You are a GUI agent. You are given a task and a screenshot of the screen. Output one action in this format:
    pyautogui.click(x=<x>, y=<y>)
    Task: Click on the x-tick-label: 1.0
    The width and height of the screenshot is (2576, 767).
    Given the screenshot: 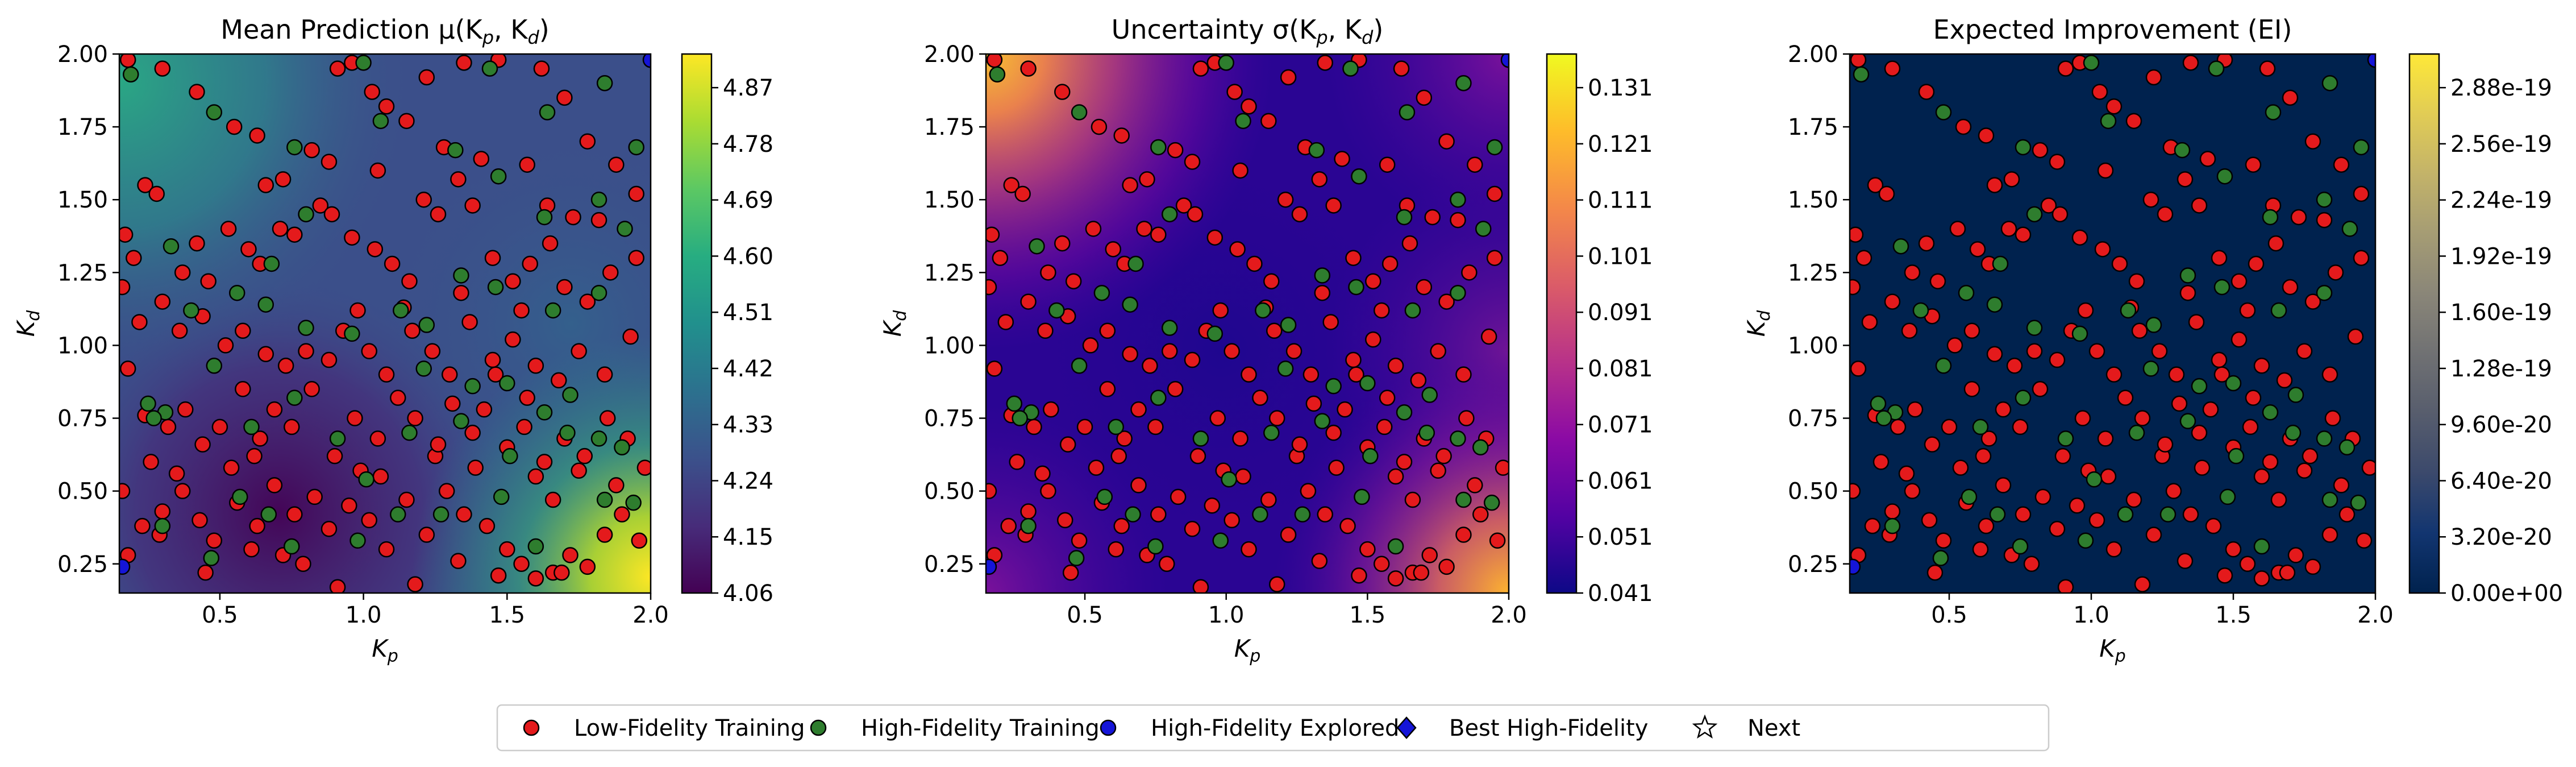 What is the action you would take?
    pyautogui.click(x=1226, y=615)
    